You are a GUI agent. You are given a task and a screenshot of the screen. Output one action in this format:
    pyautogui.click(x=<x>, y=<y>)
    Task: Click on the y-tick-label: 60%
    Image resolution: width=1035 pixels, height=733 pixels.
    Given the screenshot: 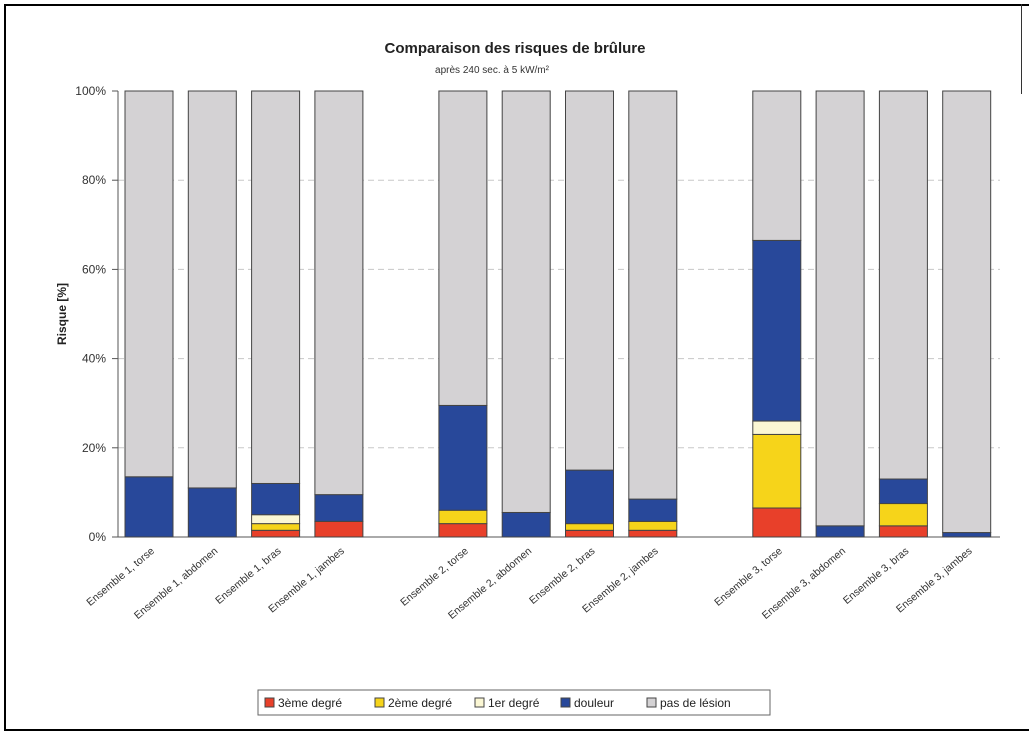 What is the action you would take?
    pyautogui.click(x=94, y=269)
    